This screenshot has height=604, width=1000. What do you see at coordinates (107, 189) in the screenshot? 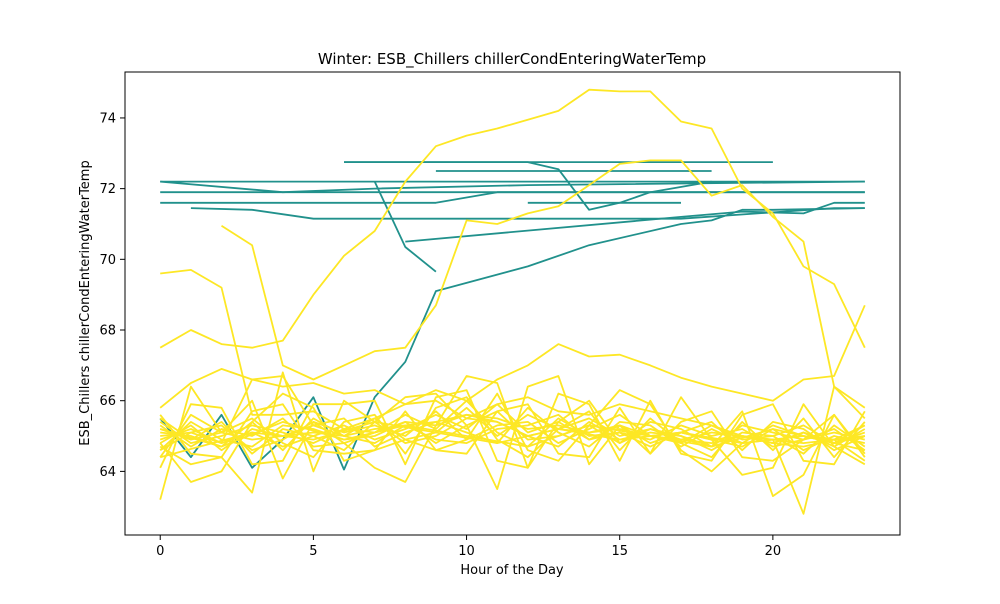
I see `y-tick-label: 72` at bounding box center [107, 189].